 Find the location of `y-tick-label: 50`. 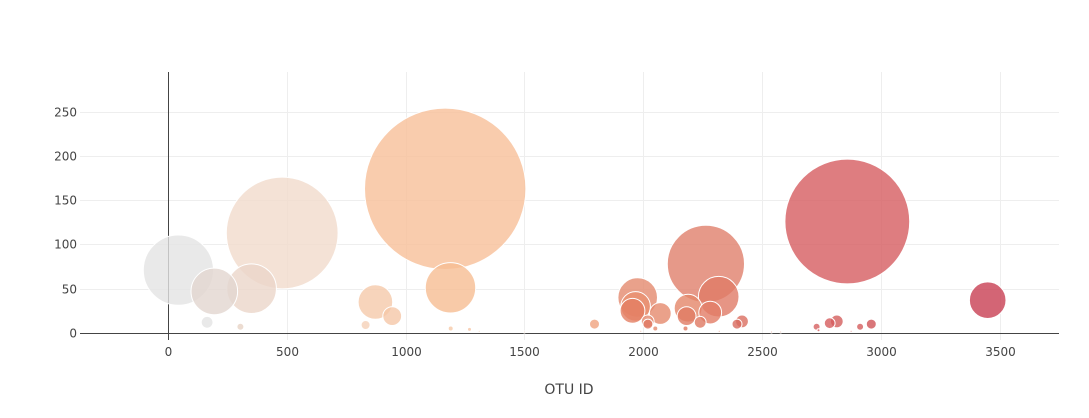

y-tick-label: 50 is located at coordinates (69, 290).